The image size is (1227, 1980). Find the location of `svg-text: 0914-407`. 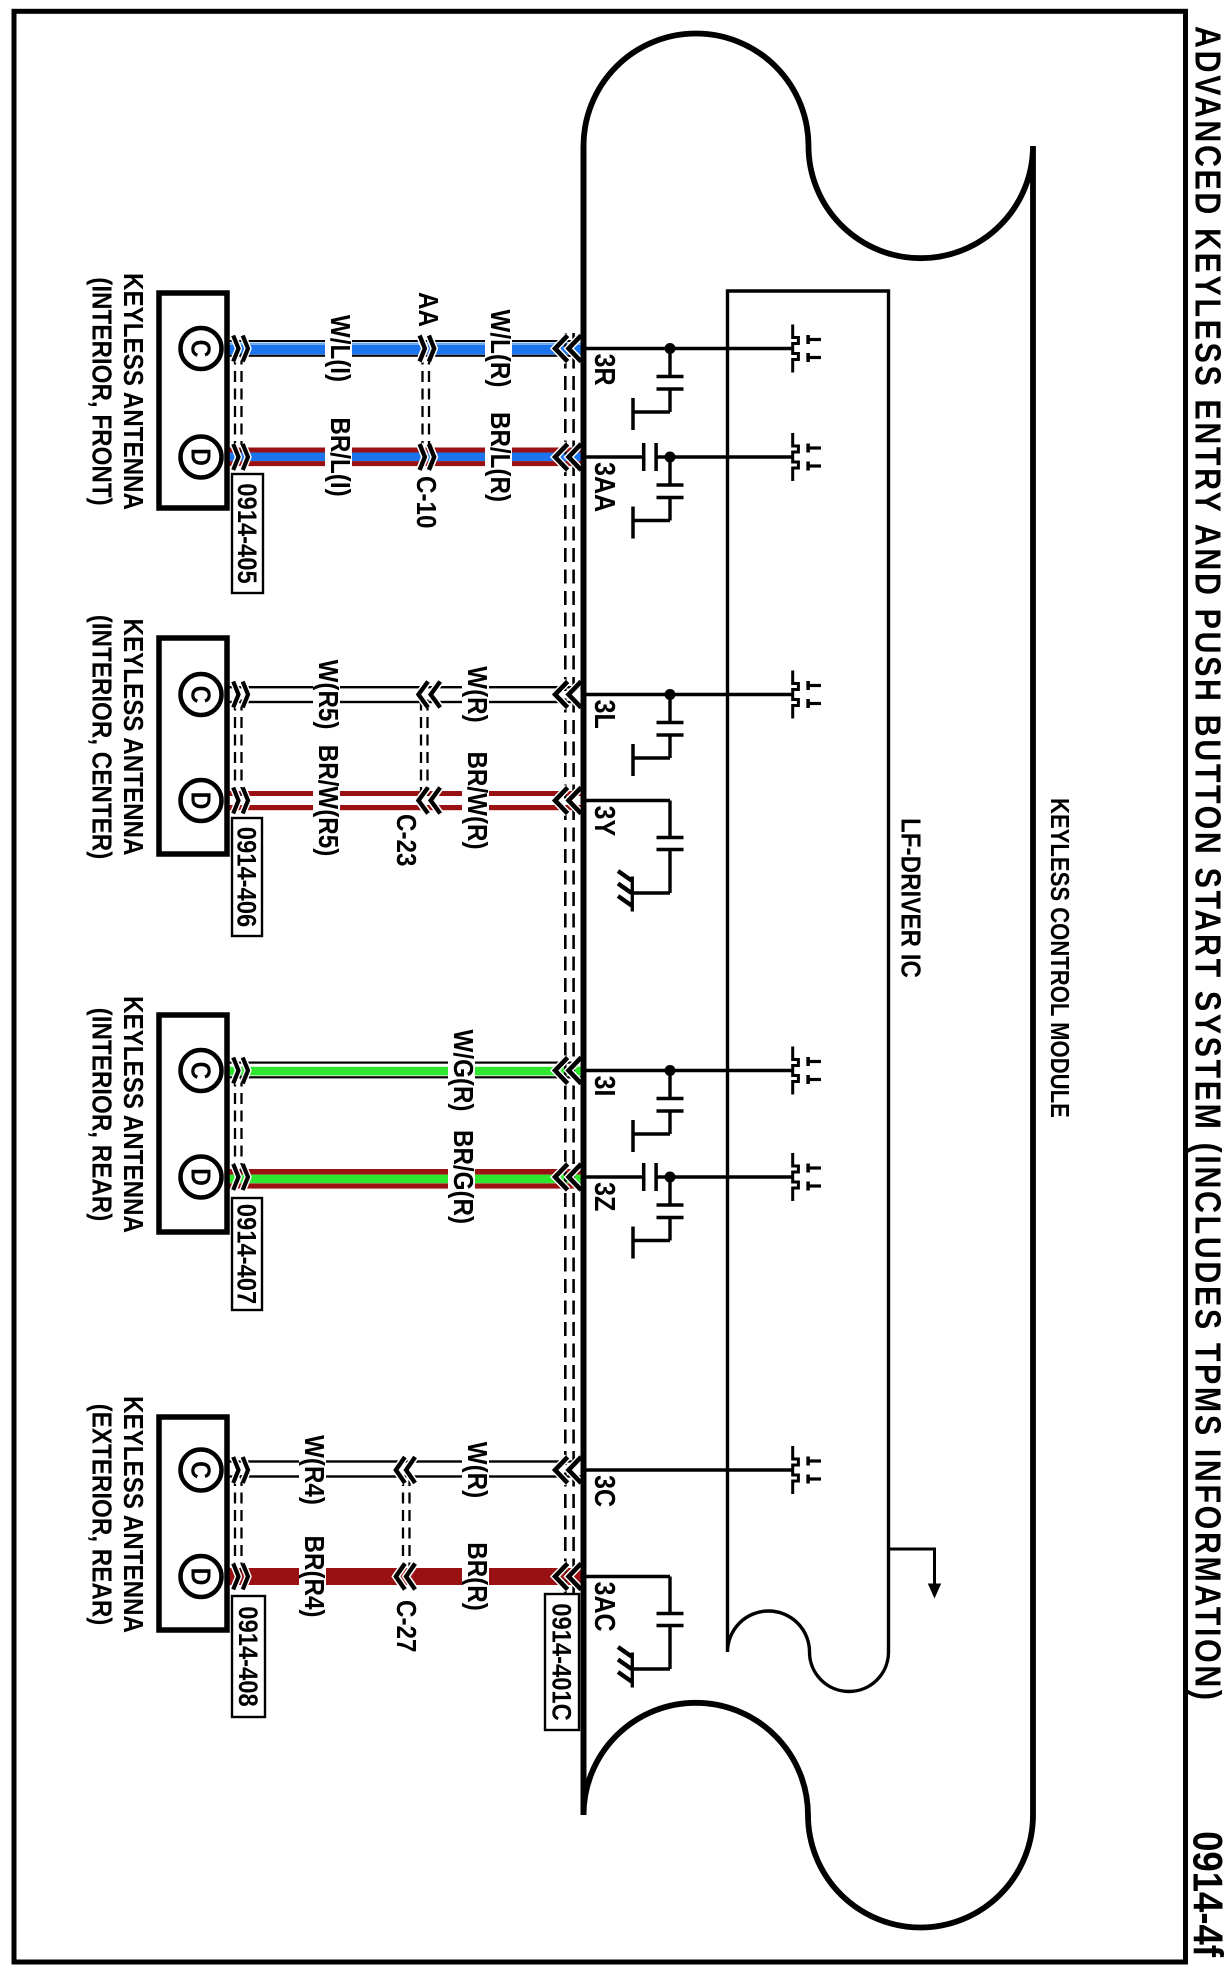

svg-text: 0914-407 is located at coordinates (246, 1254).